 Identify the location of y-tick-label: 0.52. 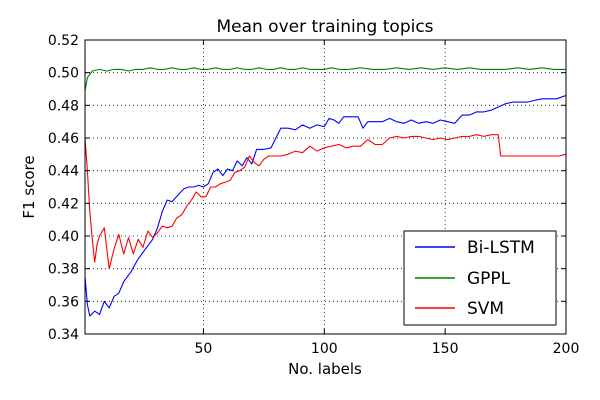
(63, 41).